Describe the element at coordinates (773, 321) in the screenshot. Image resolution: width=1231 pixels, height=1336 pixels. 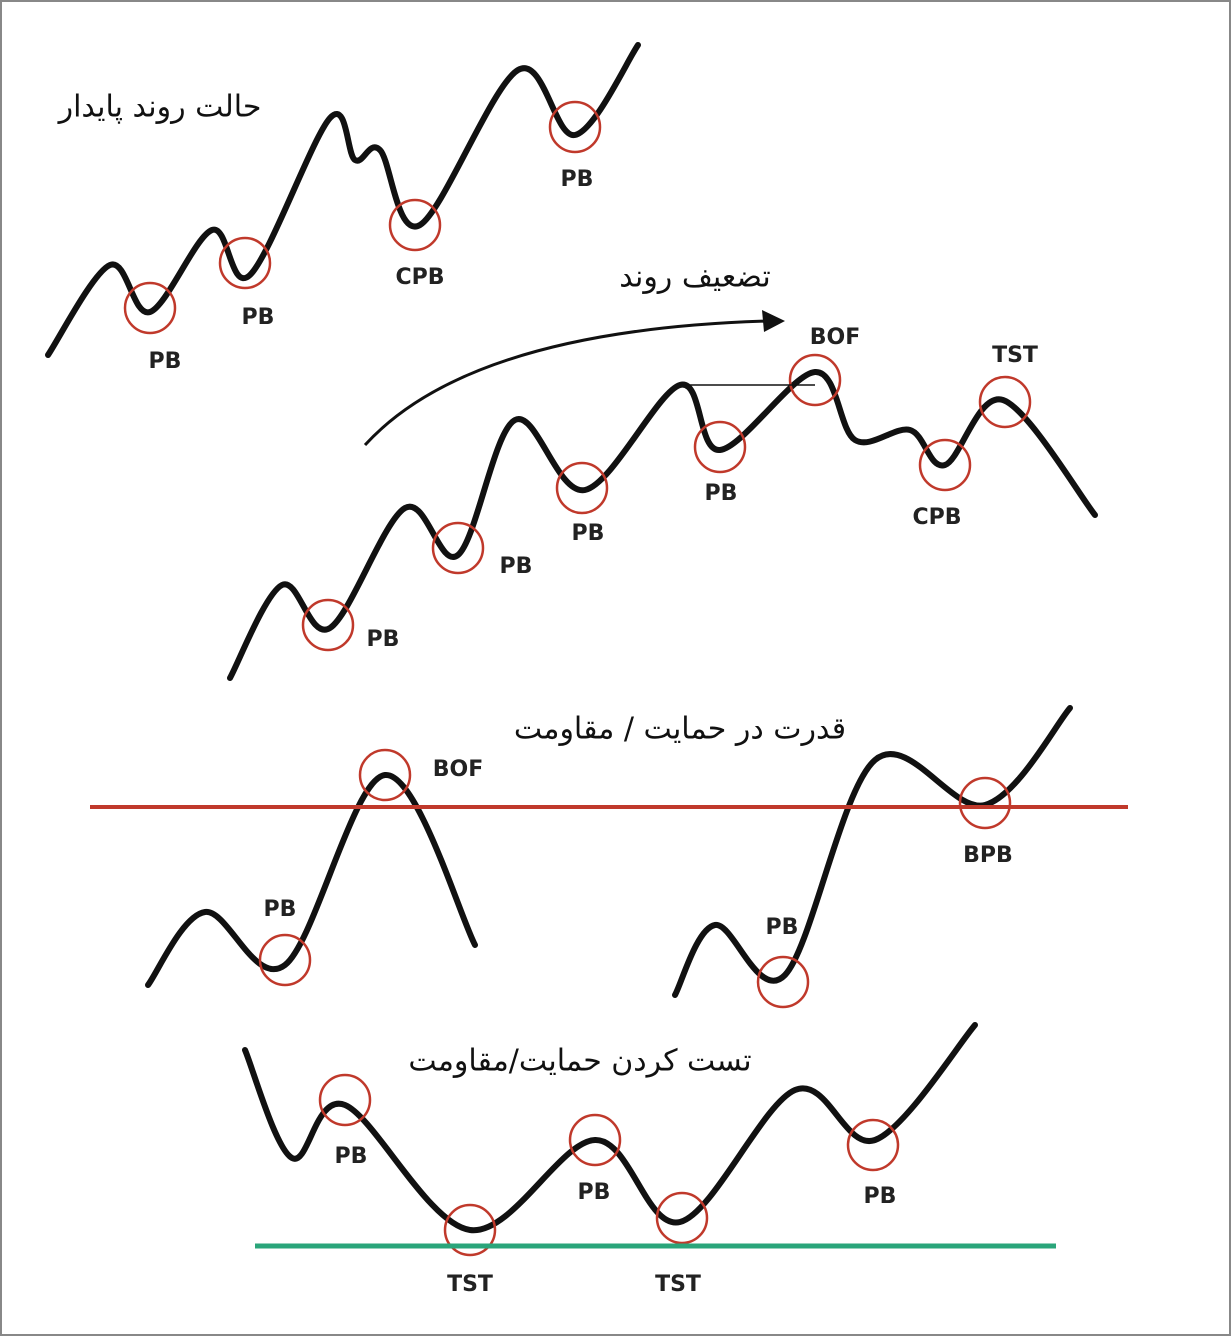
I see `arrow-head` at that location.